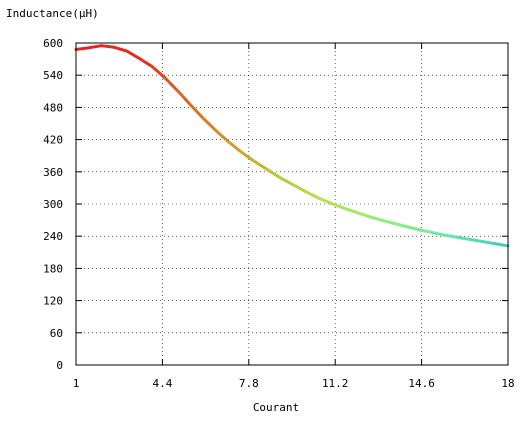 This screenshot has width=524, height=430. Describe the element at coordinates (76, 383) in the screenshot. I see `x-tick-label: 1` at that location.